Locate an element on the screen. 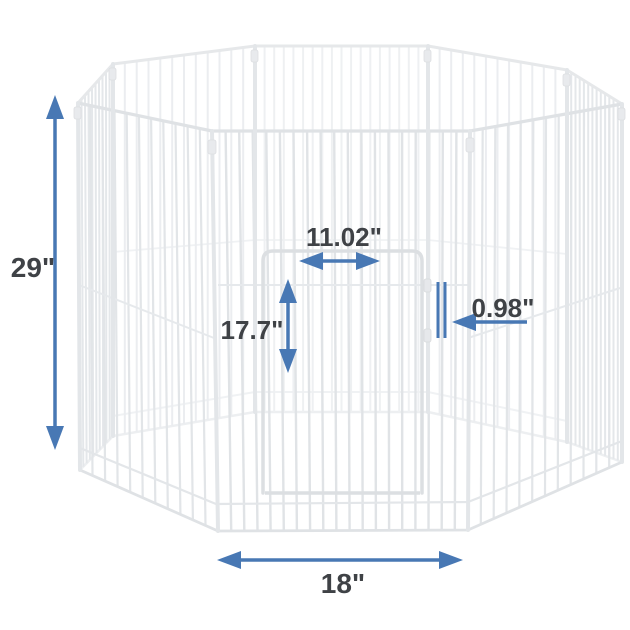  dimension-wire-gap: 0.98" is located at coordinates (485, 310).